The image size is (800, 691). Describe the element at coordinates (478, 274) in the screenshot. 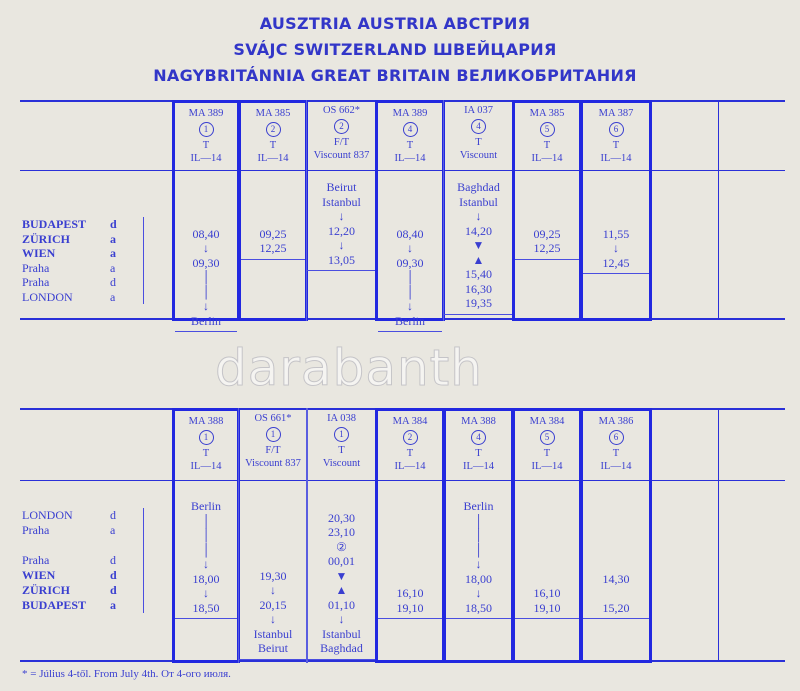

I see `time-cell: 15,40` at that location.